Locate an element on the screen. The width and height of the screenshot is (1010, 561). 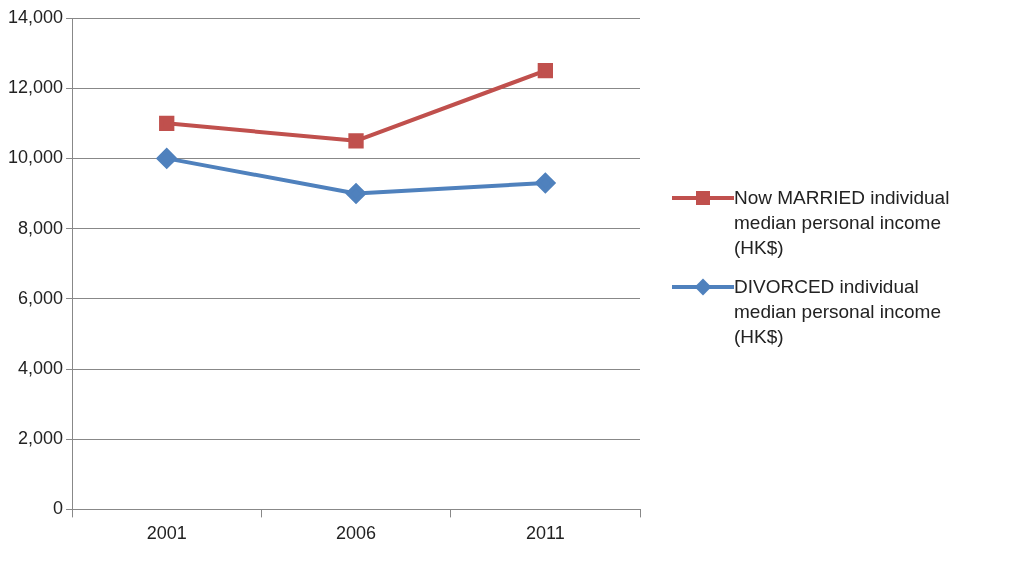
y-tick-label: 4,000 is located at coordinates (41, 367).